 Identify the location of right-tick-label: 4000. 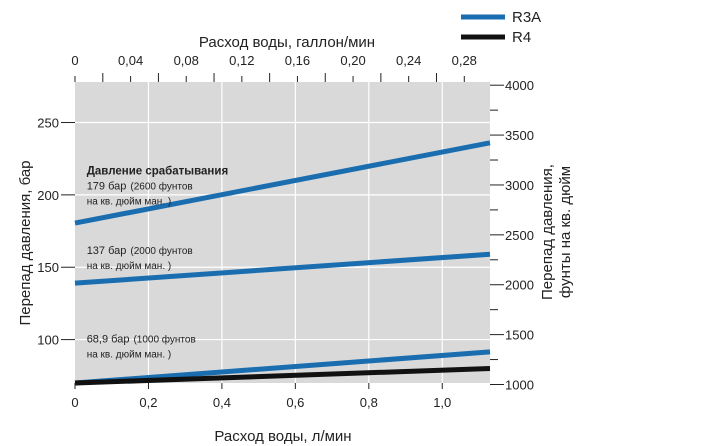
(519, 85).